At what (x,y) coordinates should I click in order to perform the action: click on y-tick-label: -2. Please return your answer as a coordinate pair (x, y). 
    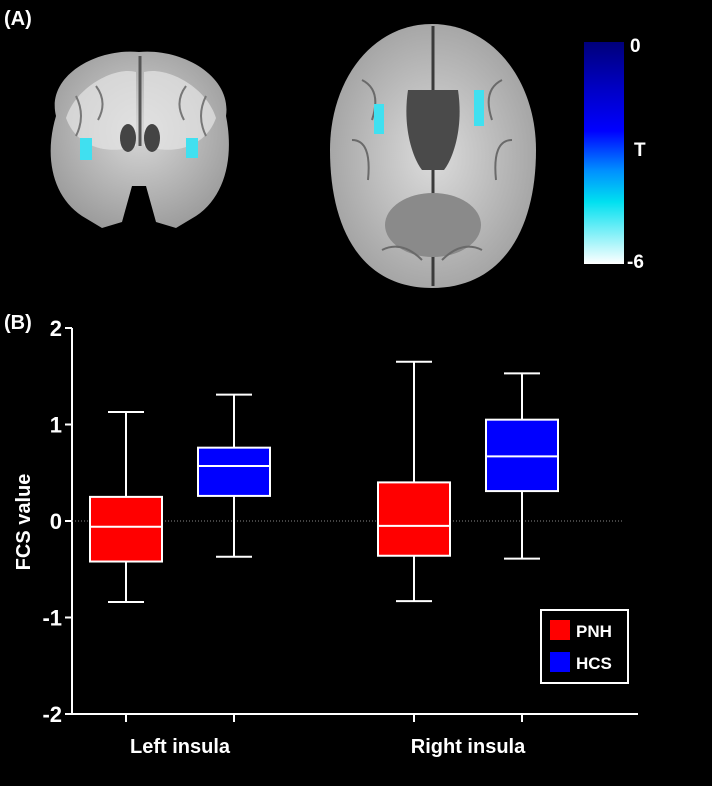
    Looking at the image, I should click on (52, 714).